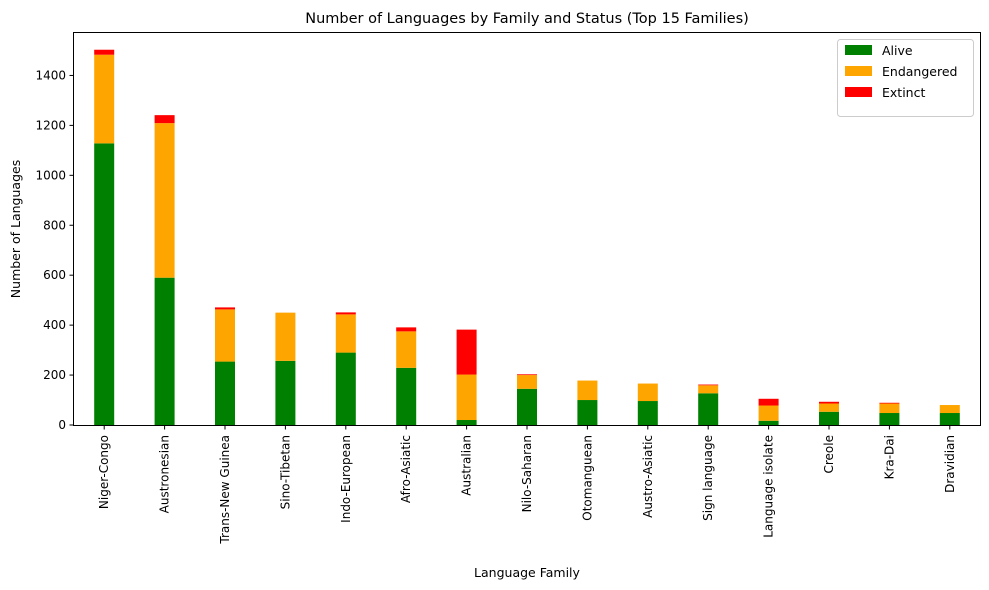  What do you see at coordinates (50, 175) in the screenshot?
I see `y-tick-label: 1000` at bounding box center [50, 175].